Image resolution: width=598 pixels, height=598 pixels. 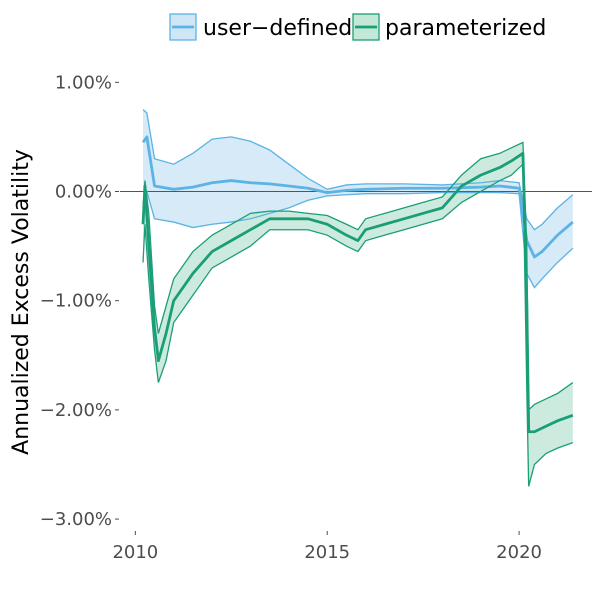 I want to click on y-axis: 1.00% 0.00% −1.00% −2.00% −3.00%, so click(x=79, y=301).